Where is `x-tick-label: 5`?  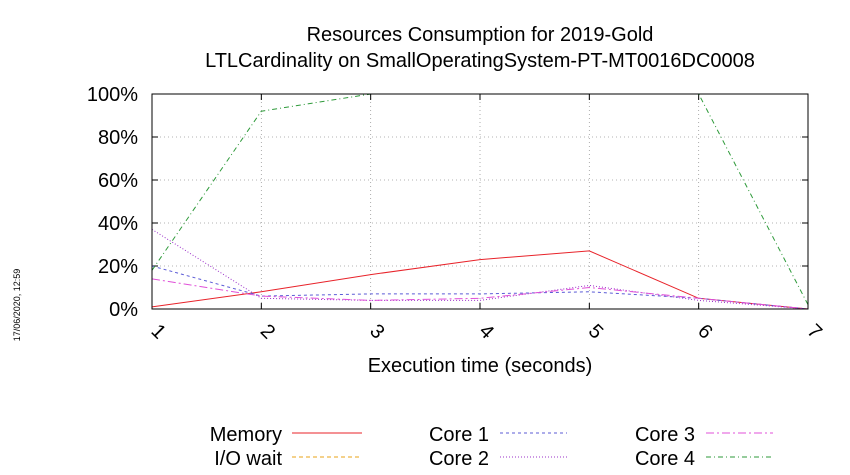
x-tick-label: 5 is located at coordinates (595, 331).